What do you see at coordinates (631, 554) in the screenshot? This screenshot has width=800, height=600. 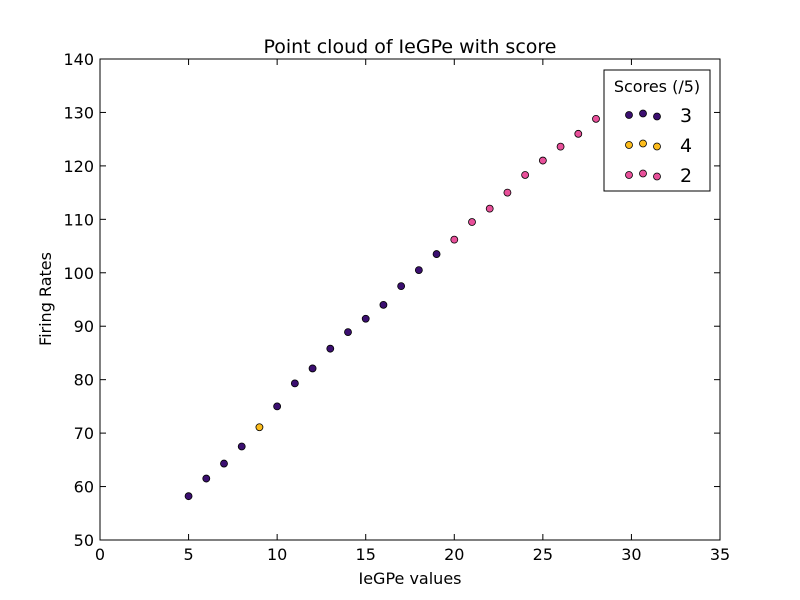 I see `x-tick-label: 30` at bounding box center [631, 554].